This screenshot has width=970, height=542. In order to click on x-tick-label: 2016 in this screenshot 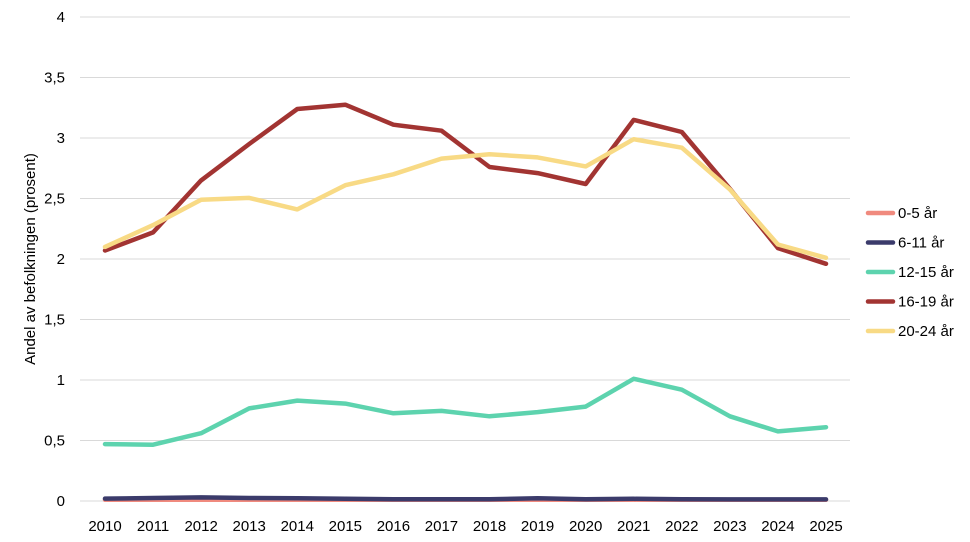, I will do `click(393, 526)`.